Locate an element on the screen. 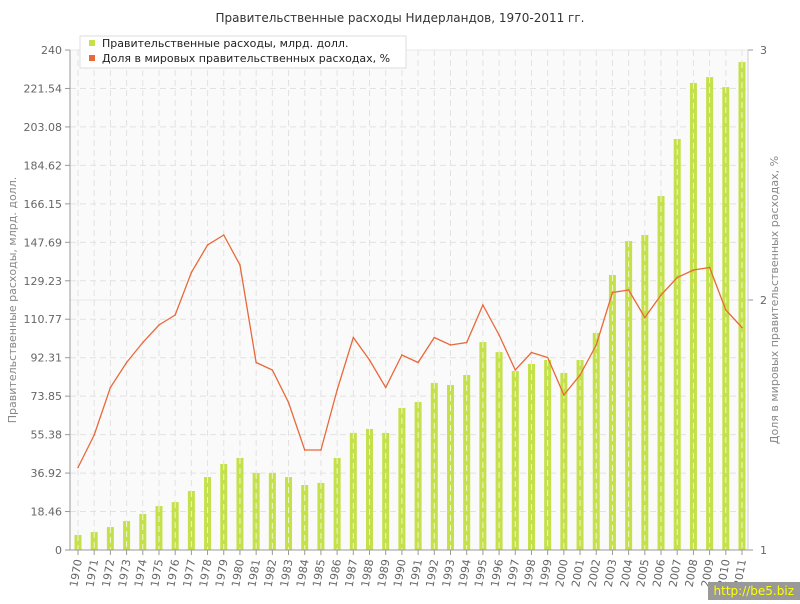  legend-swatch-line is located at coordinates (92, 58).